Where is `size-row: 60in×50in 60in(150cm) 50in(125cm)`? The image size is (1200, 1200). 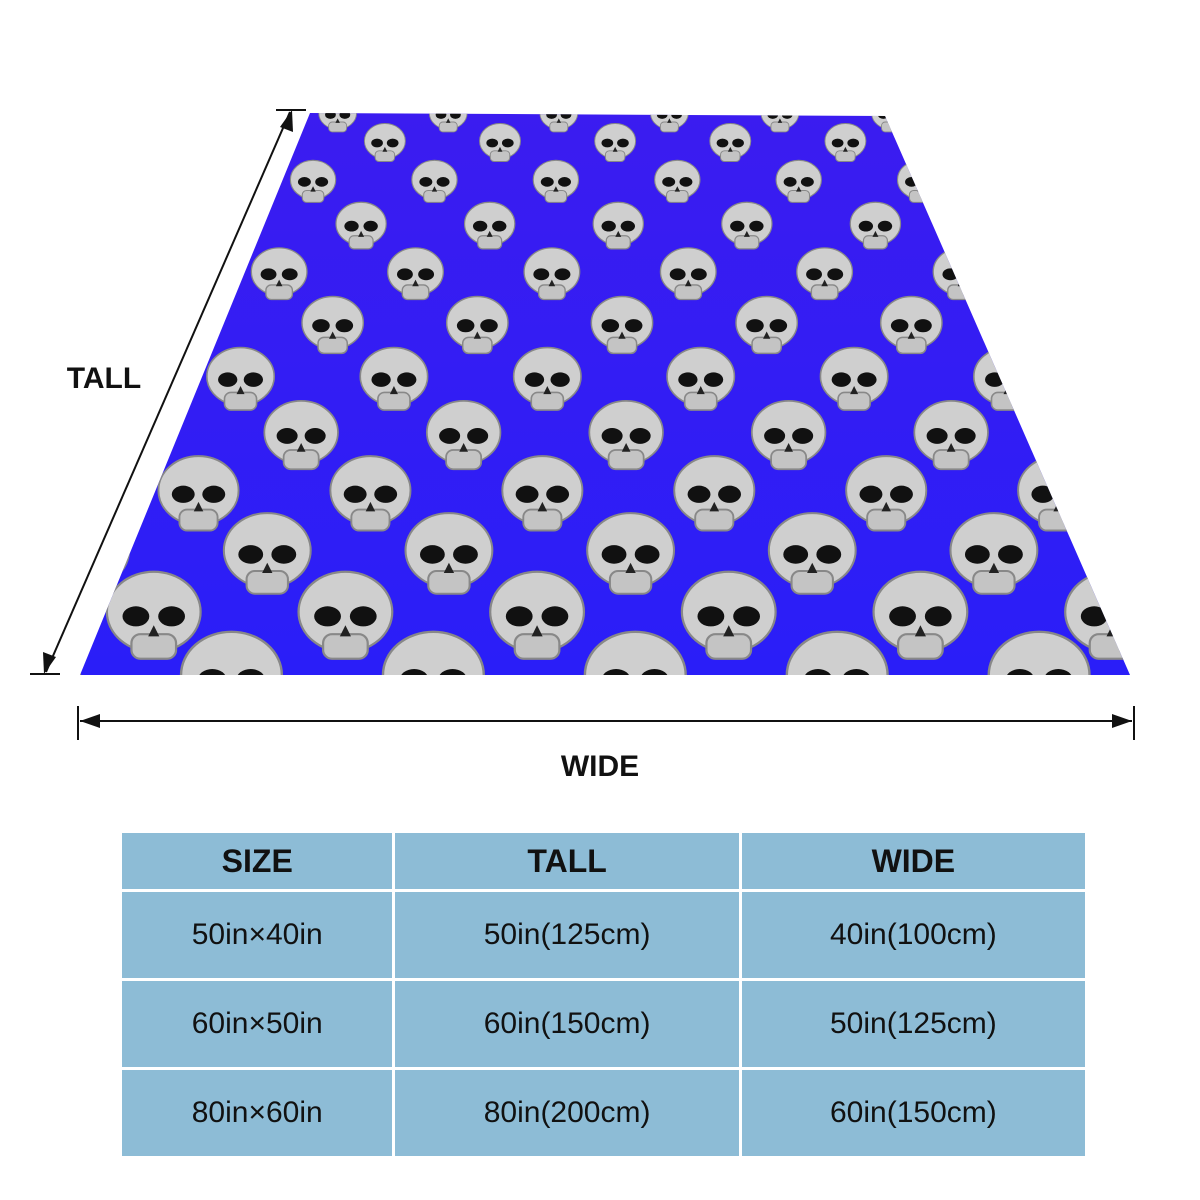
size-row: 60in×50in 60in(150cm) 50in(125cm) is located at coordinates (603, 1024).